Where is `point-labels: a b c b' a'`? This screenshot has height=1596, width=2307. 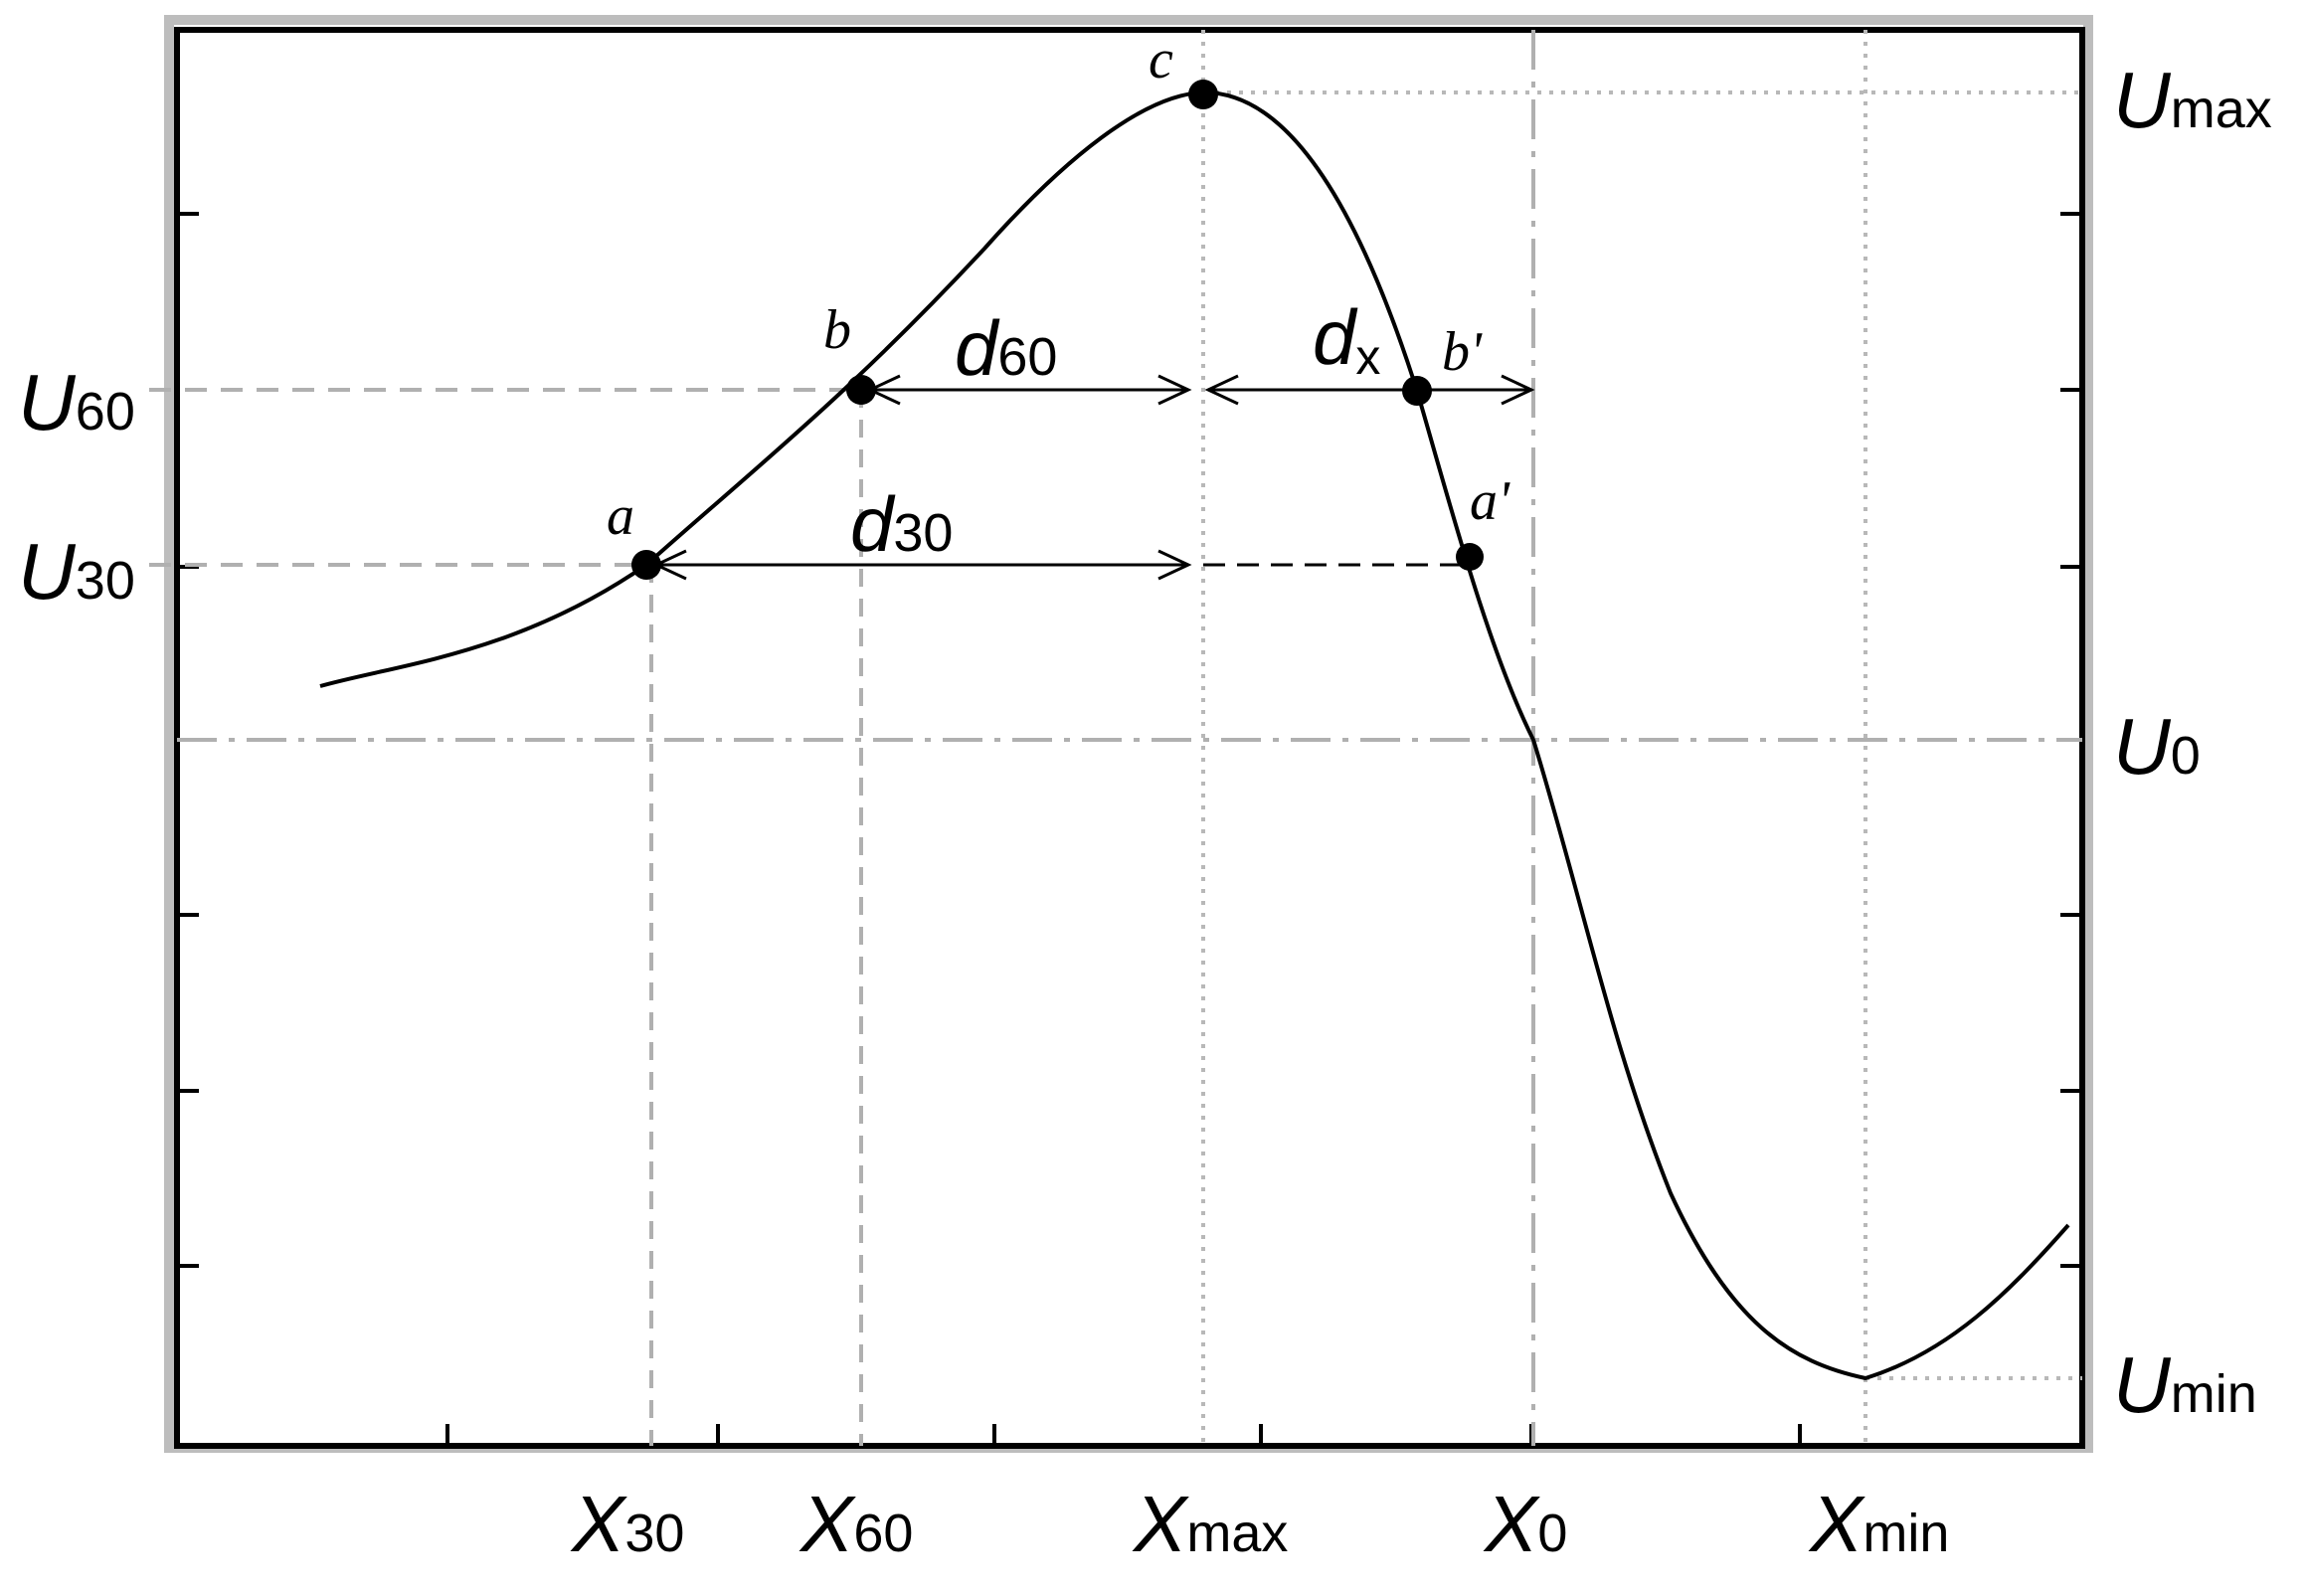
point-labels: a b c b' a' is located at coordinates (1058, 288).